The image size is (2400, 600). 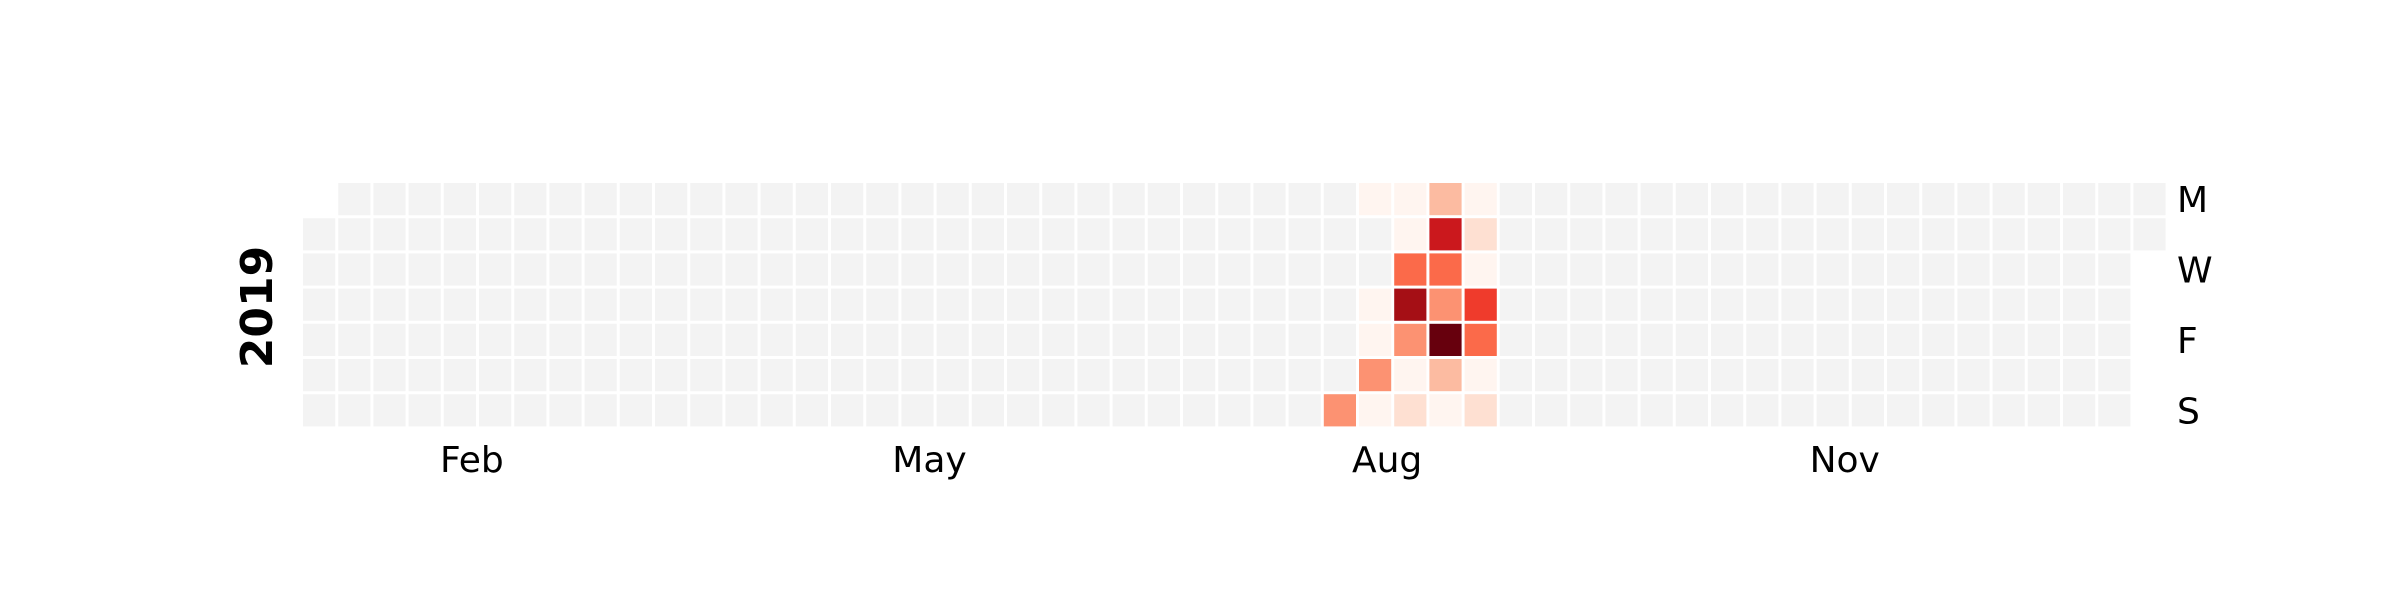 I want to click on day-label-1: W, so click(x=2195, y=271).